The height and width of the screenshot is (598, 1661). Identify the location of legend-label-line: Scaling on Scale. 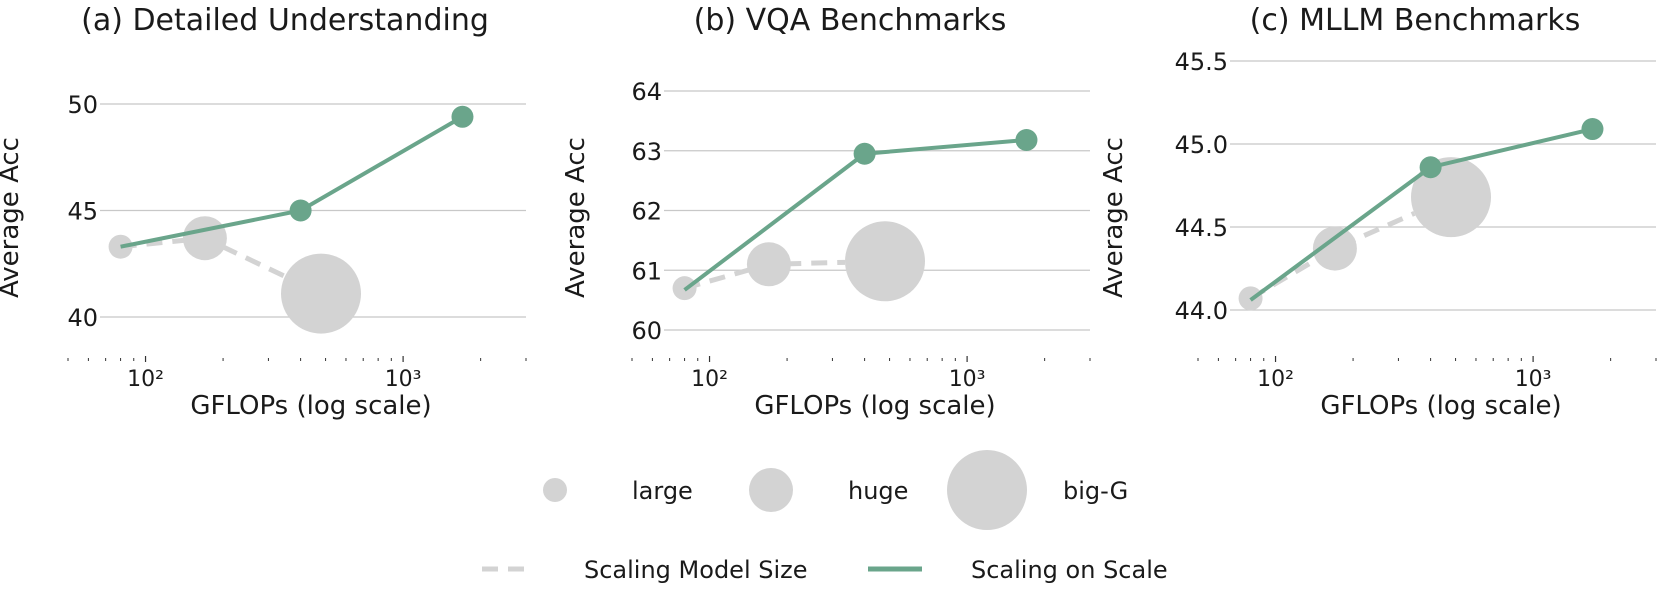
(1069, 570).